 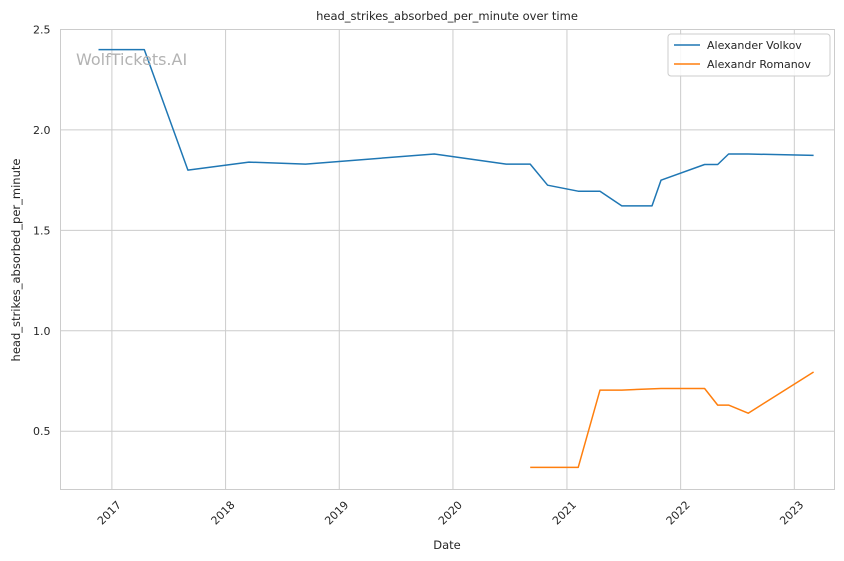 What do you see at coordinates (672, 420) in the screenshot?
I see `series-line-alexandr-romanov` at bounding box center [672, 420].